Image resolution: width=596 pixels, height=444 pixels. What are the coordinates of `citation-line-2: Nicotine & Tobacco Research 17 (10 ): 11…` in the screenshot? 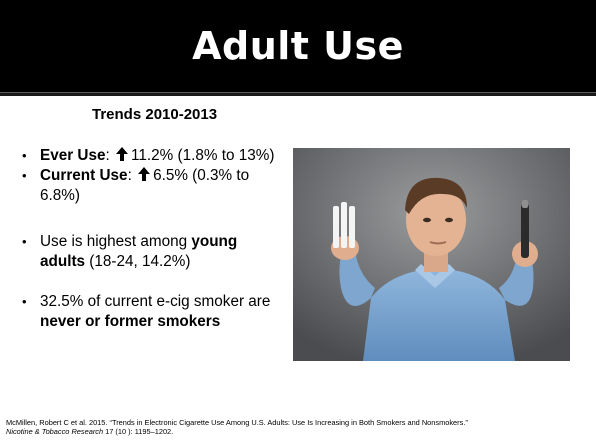 It's located at (299, 431).